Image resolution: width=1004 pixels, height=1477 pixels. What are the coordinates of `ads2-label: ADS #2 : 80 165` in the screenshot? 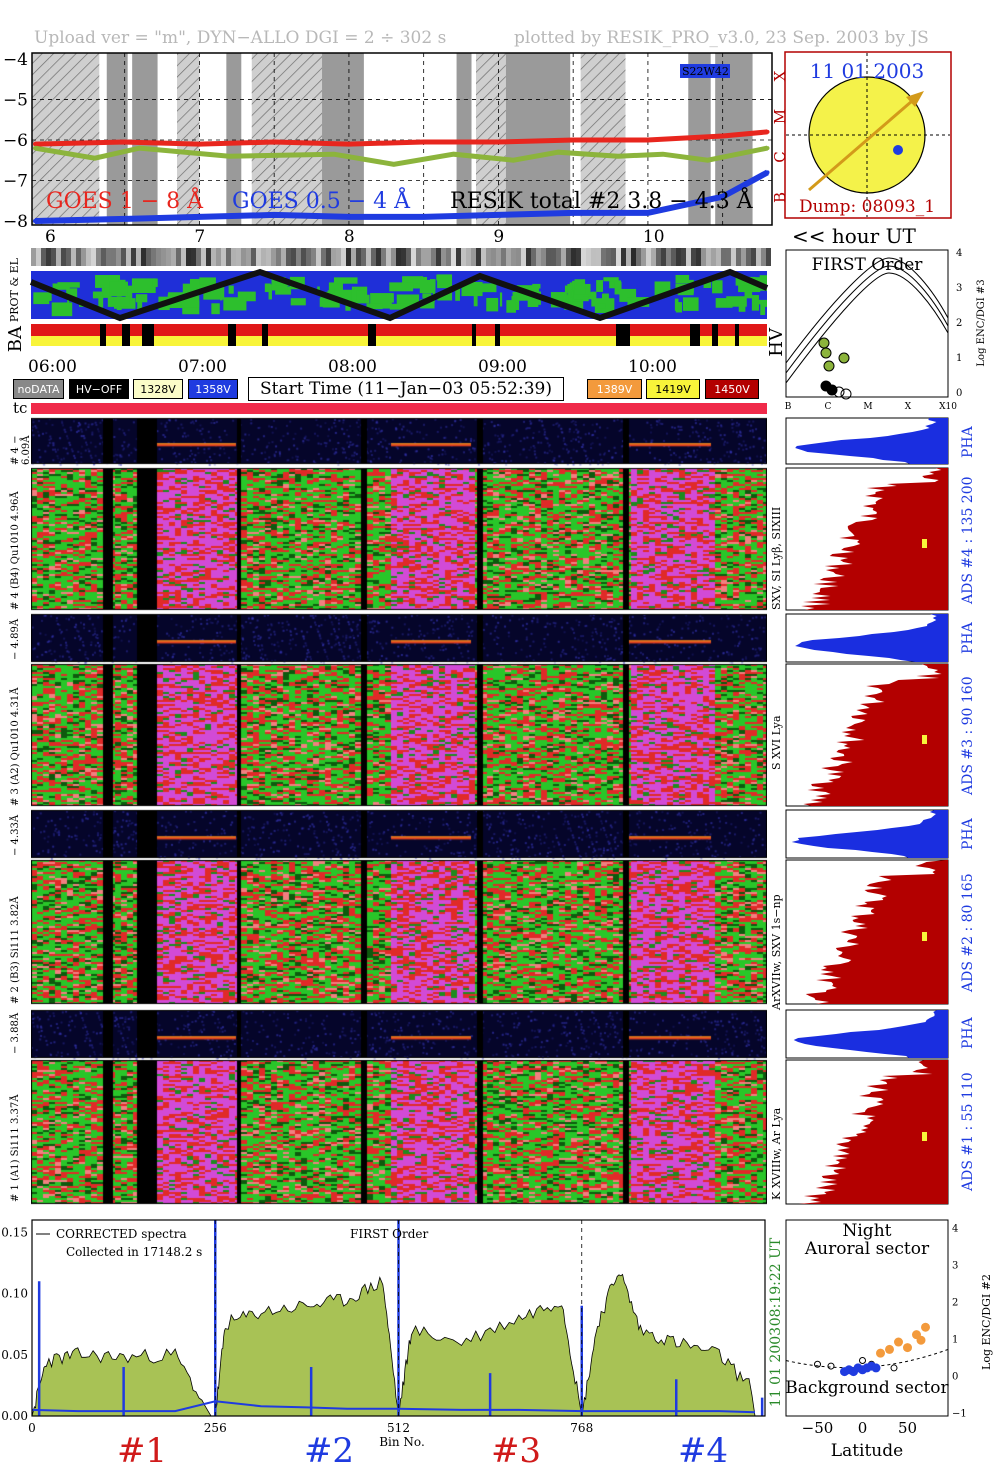 It's located at (968, 933).